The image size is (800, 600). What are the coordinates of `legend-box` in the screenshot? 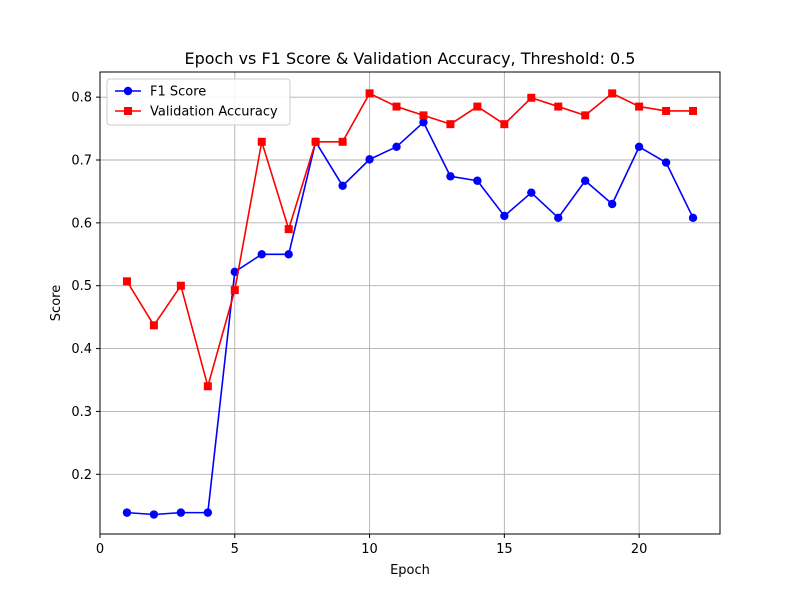 It's located at (198, 102).